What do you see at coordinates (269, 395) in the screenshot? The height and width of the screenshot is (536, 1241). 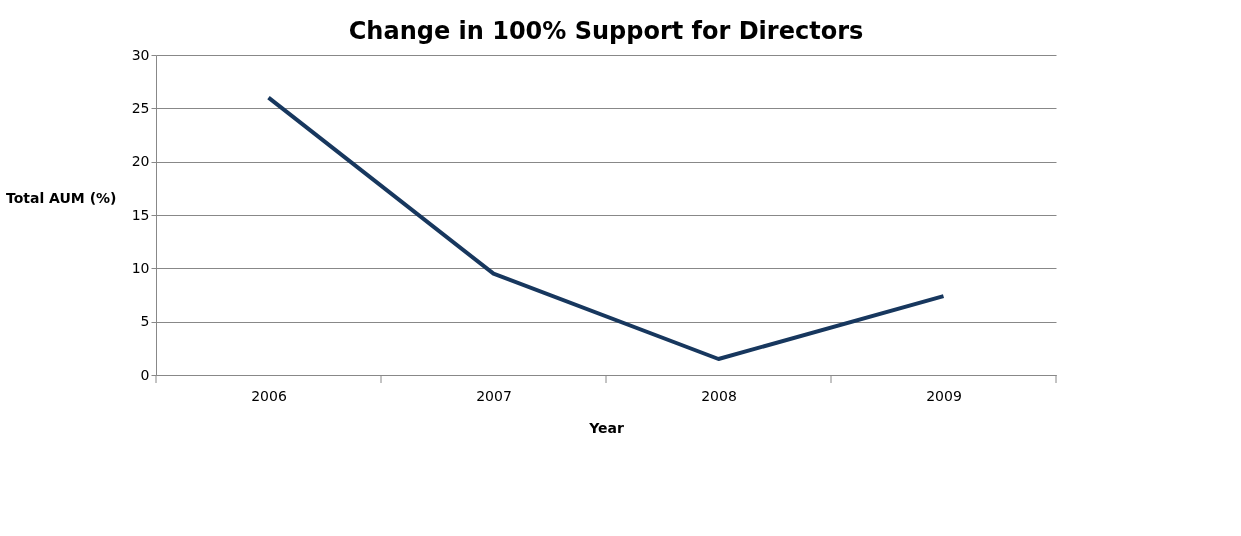 I see `x-tick-label: 2006` at bounding box center [269, 395].